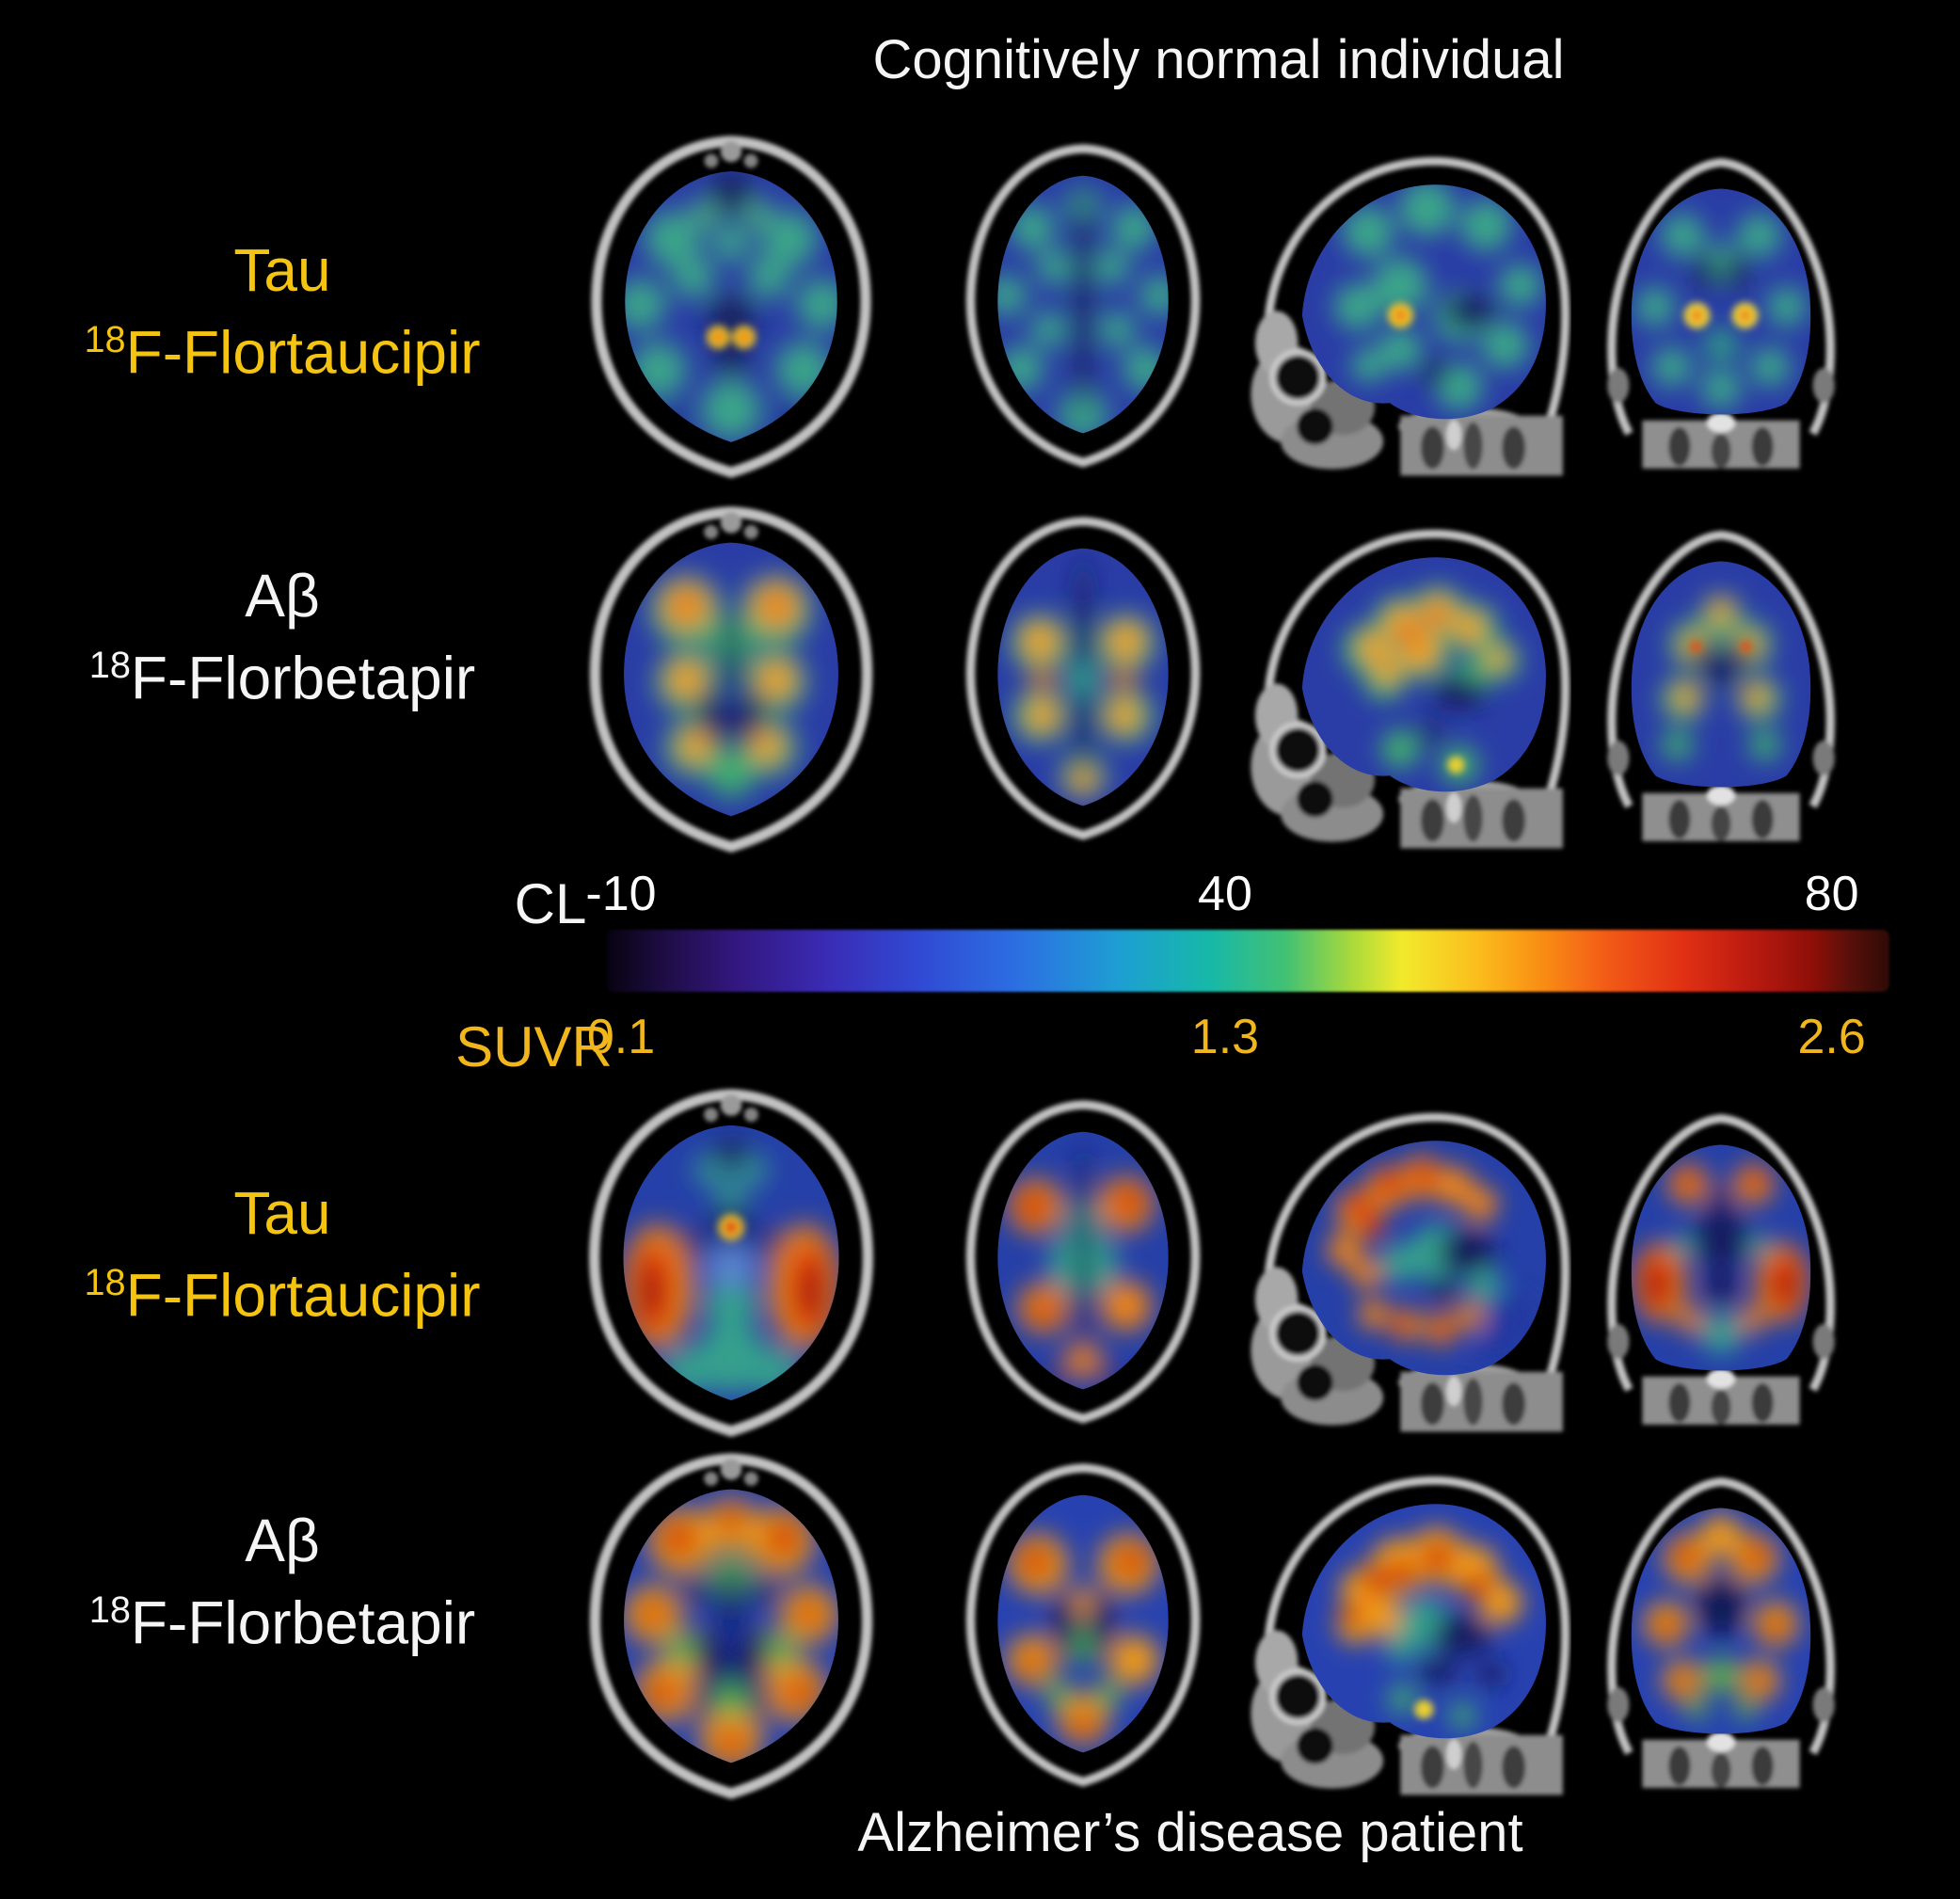 This screenshot has width=1960, height=1899. I want to click on scan-cn-tau-axial-superior, so click(1083, 307).